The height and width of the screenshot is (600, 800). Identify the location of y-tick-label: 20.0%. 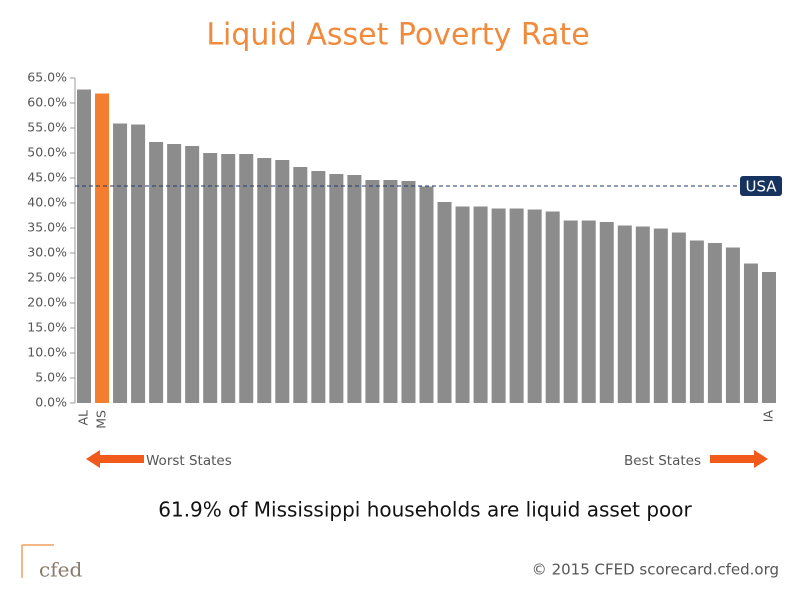
(47, 302).